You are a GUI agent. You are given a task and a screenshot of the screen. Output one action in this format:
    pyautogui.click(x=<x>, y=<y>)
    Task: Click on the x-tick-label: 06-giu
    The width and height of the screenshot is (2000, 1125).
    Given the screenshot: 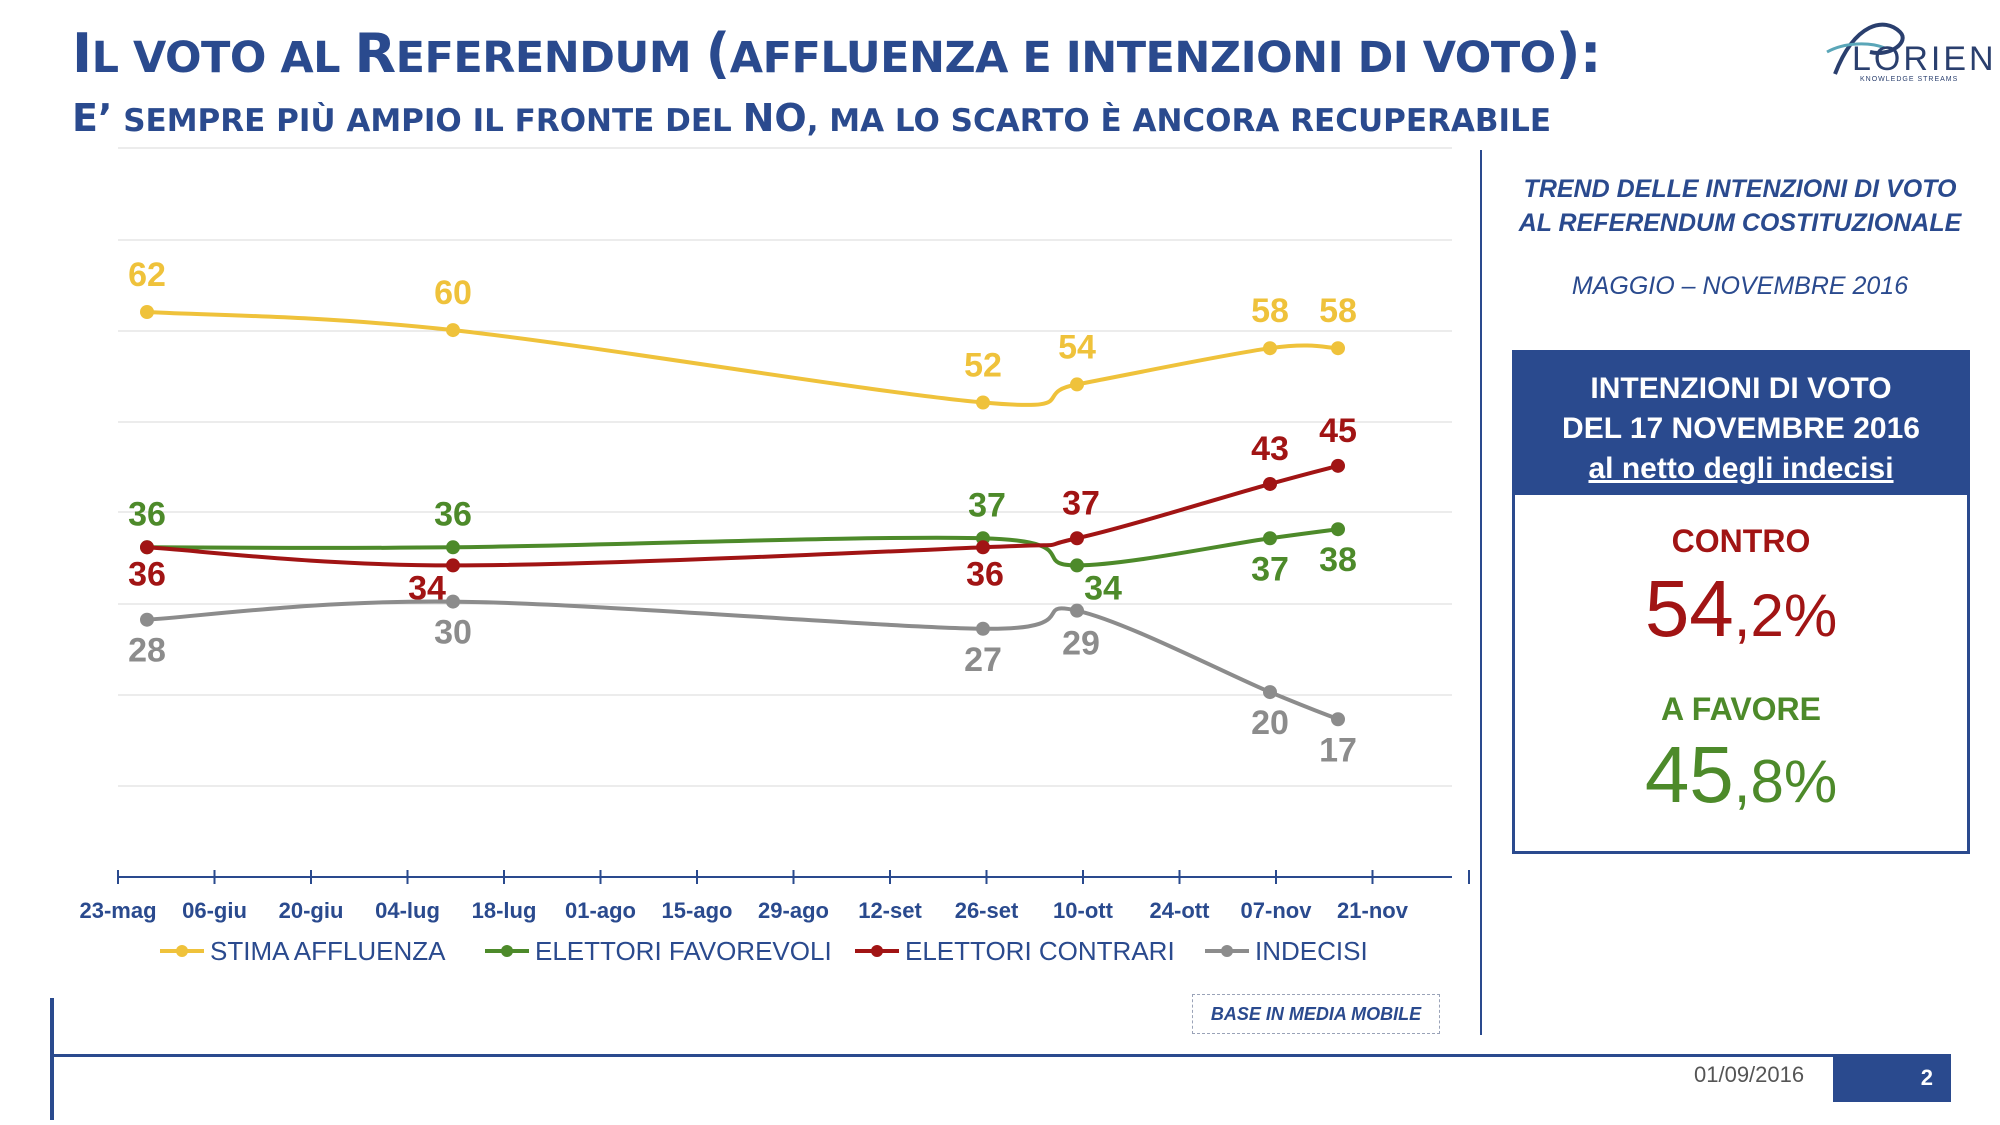 What is the action you would take?
    pyautogui.click(x=214, y=910)
    